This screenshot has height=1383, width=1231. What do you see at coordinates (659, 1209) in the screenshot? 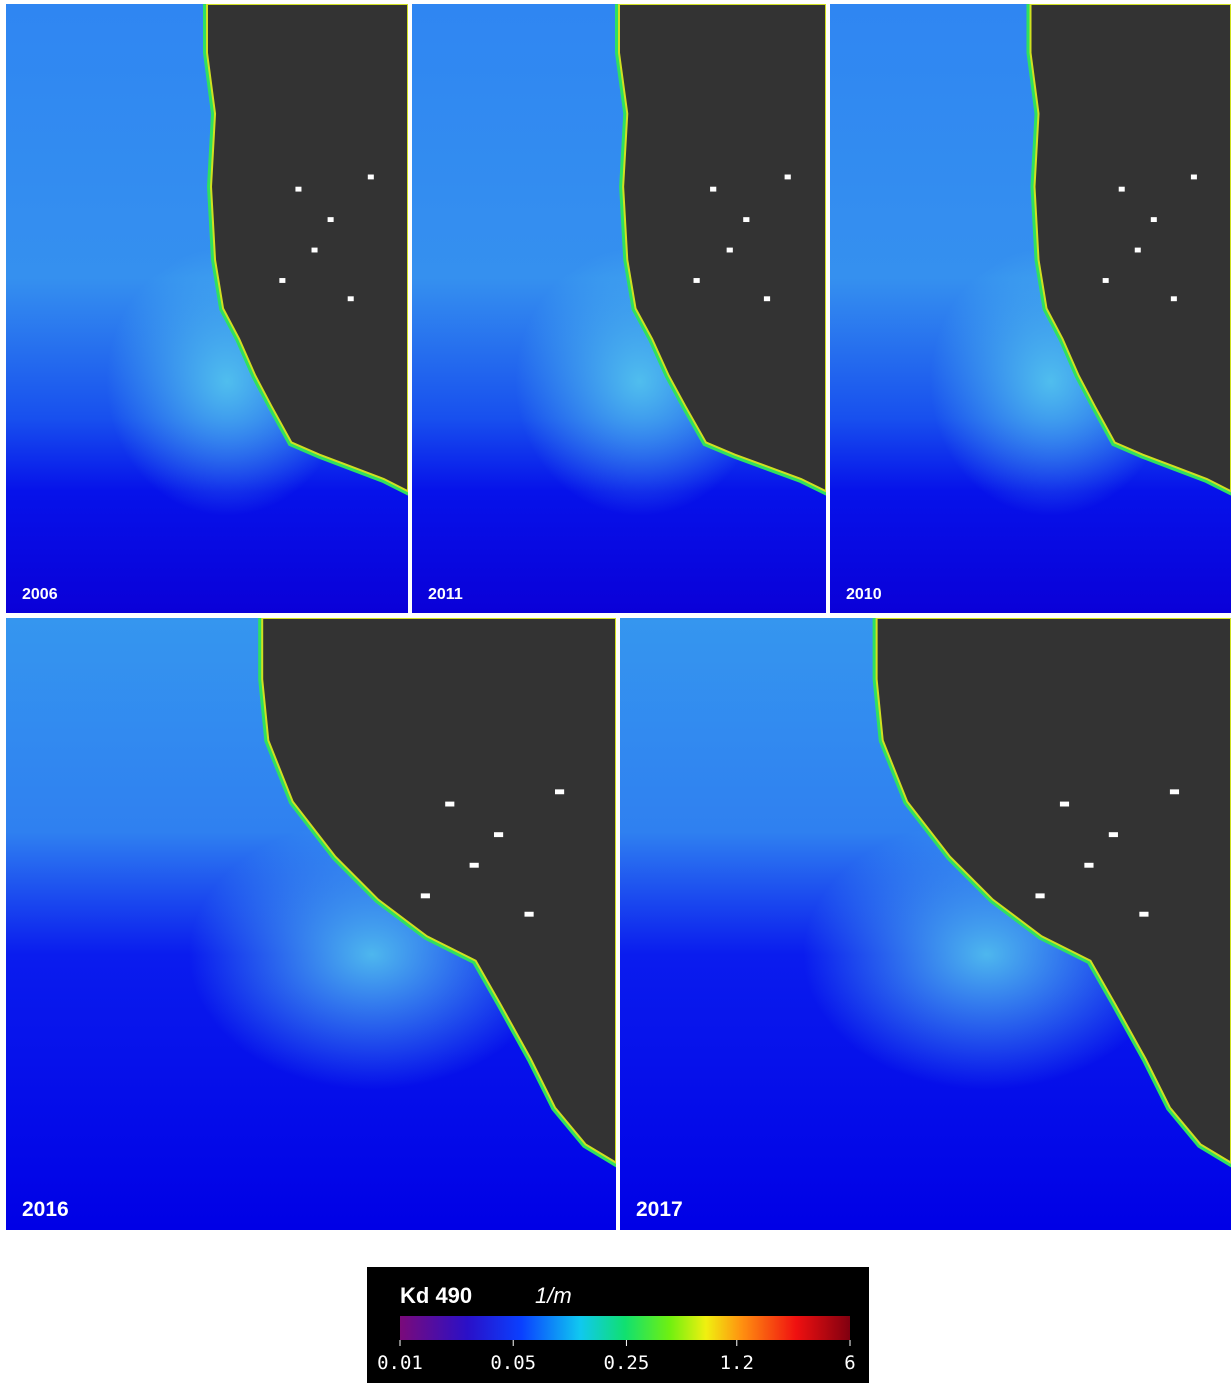
I see `year-label: 2017` at bounding box center [659, 1209].